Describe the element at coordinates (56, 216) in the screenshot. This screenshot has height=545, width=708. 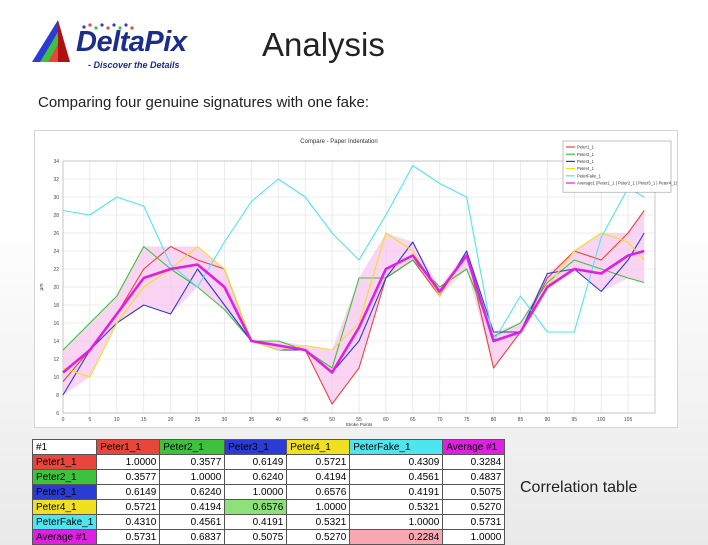
I see `y-tick-label: 28` at that location.